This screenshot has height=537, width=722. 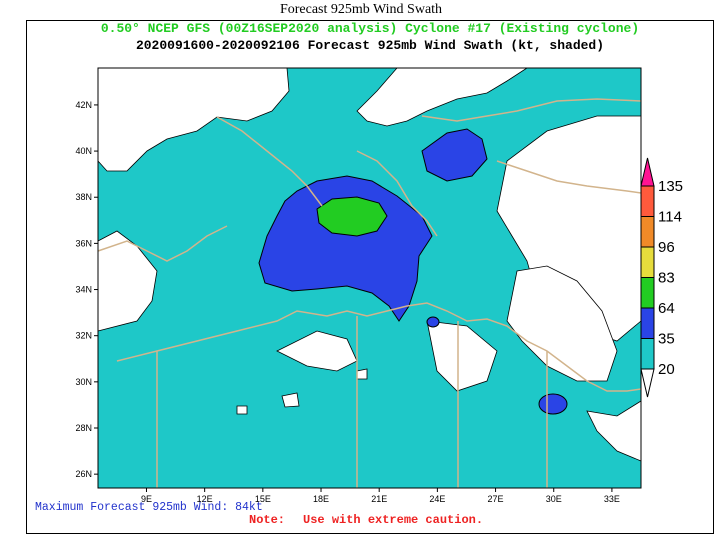 What do you see at coordinates (149, 507) in the screenshot?
I see `max-wind-label: Maximum Forecast 925mb Wind: 84kt` at bounding box center [149, 507].